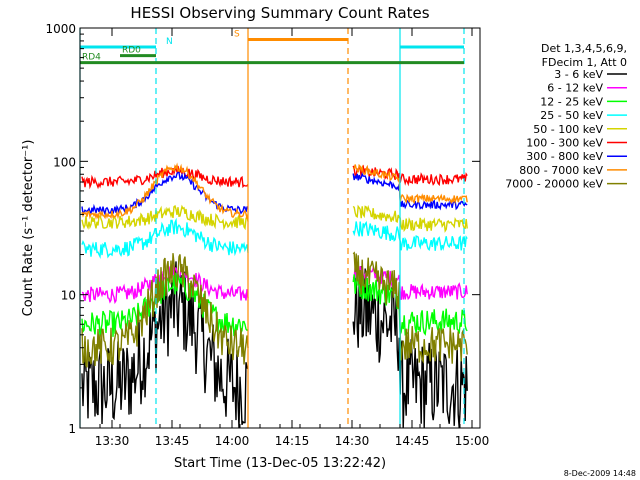  Describe the element at coordinates (60, 29) in the screenshot. I see `y-tick-label-3: 1000` at that location.